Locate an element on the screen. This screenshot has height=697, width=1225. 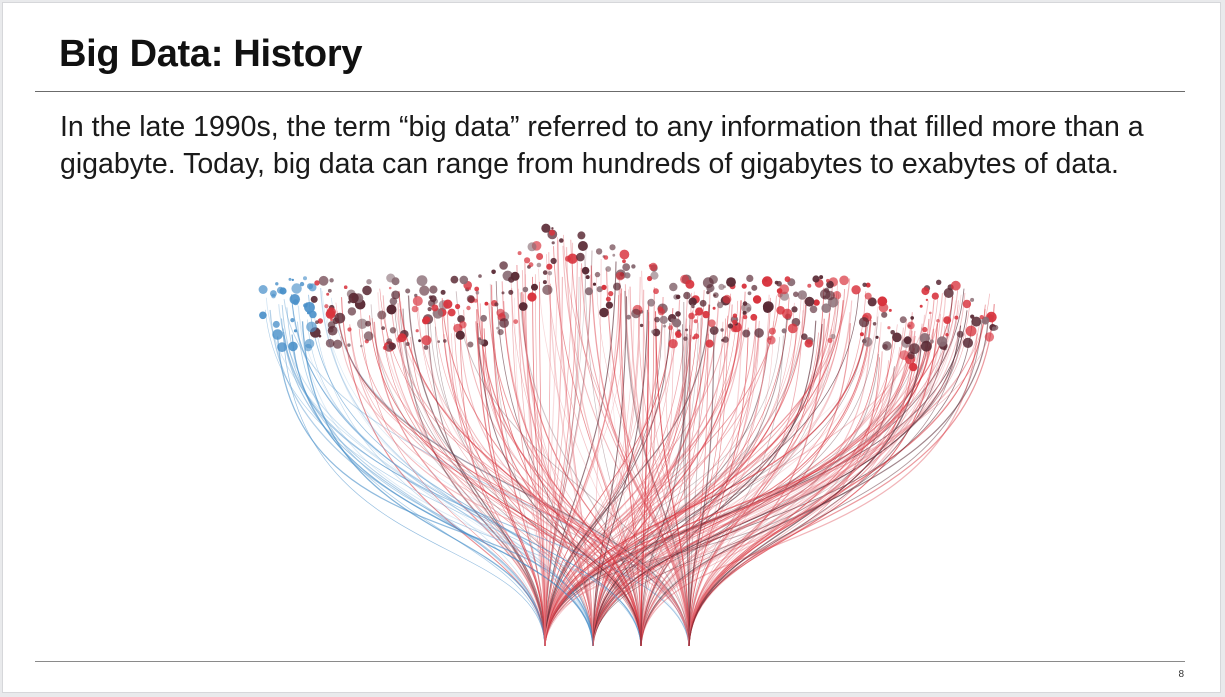
page-number: 8 is located at coordinates (1181, 674).